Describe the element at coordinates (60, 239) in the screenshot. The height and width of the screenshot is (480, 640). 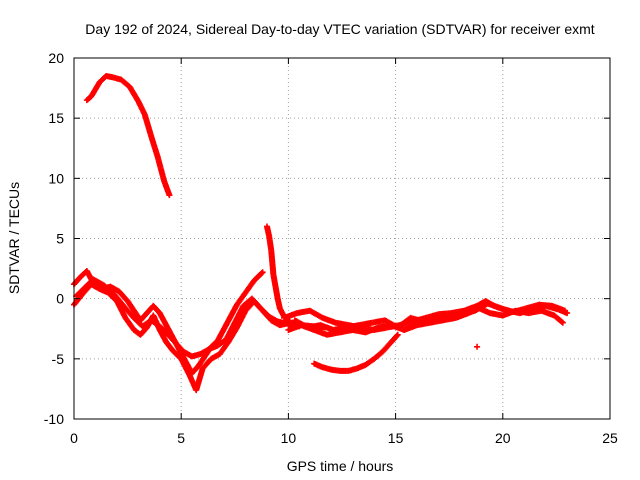
I see `y-tick-label: 5` at that location.